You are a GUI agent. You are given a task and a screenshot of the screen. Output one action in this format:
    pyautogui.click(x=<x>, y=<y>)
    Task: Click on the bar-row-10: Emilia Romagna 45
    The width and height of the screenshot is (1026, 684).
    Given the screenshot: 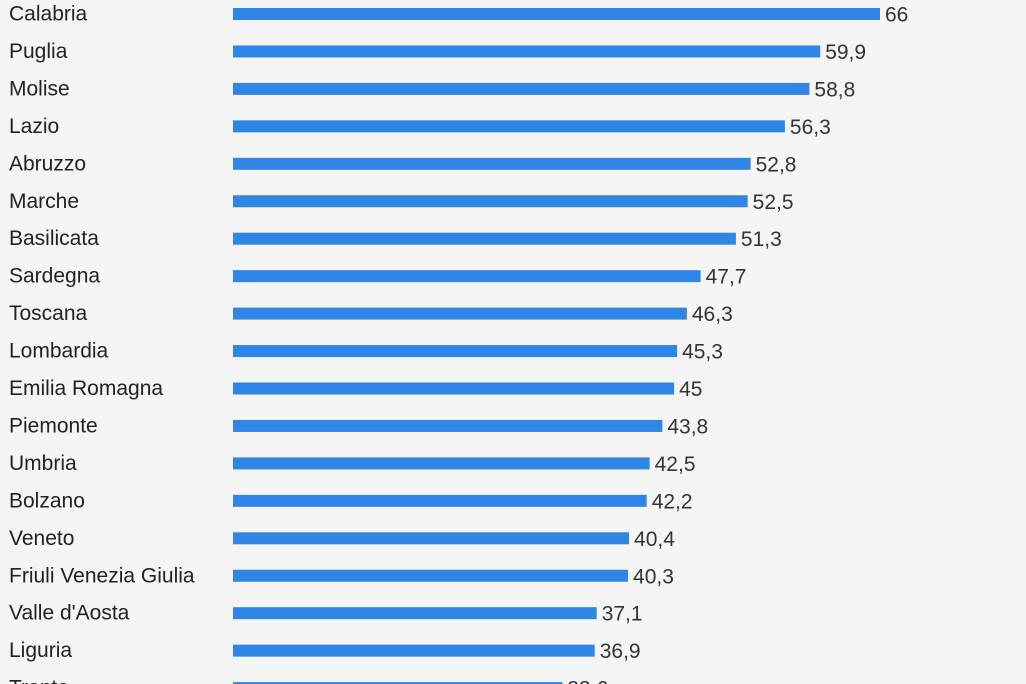 What is the action you would take?
    pyautogui.click(x=355, y=389)
    